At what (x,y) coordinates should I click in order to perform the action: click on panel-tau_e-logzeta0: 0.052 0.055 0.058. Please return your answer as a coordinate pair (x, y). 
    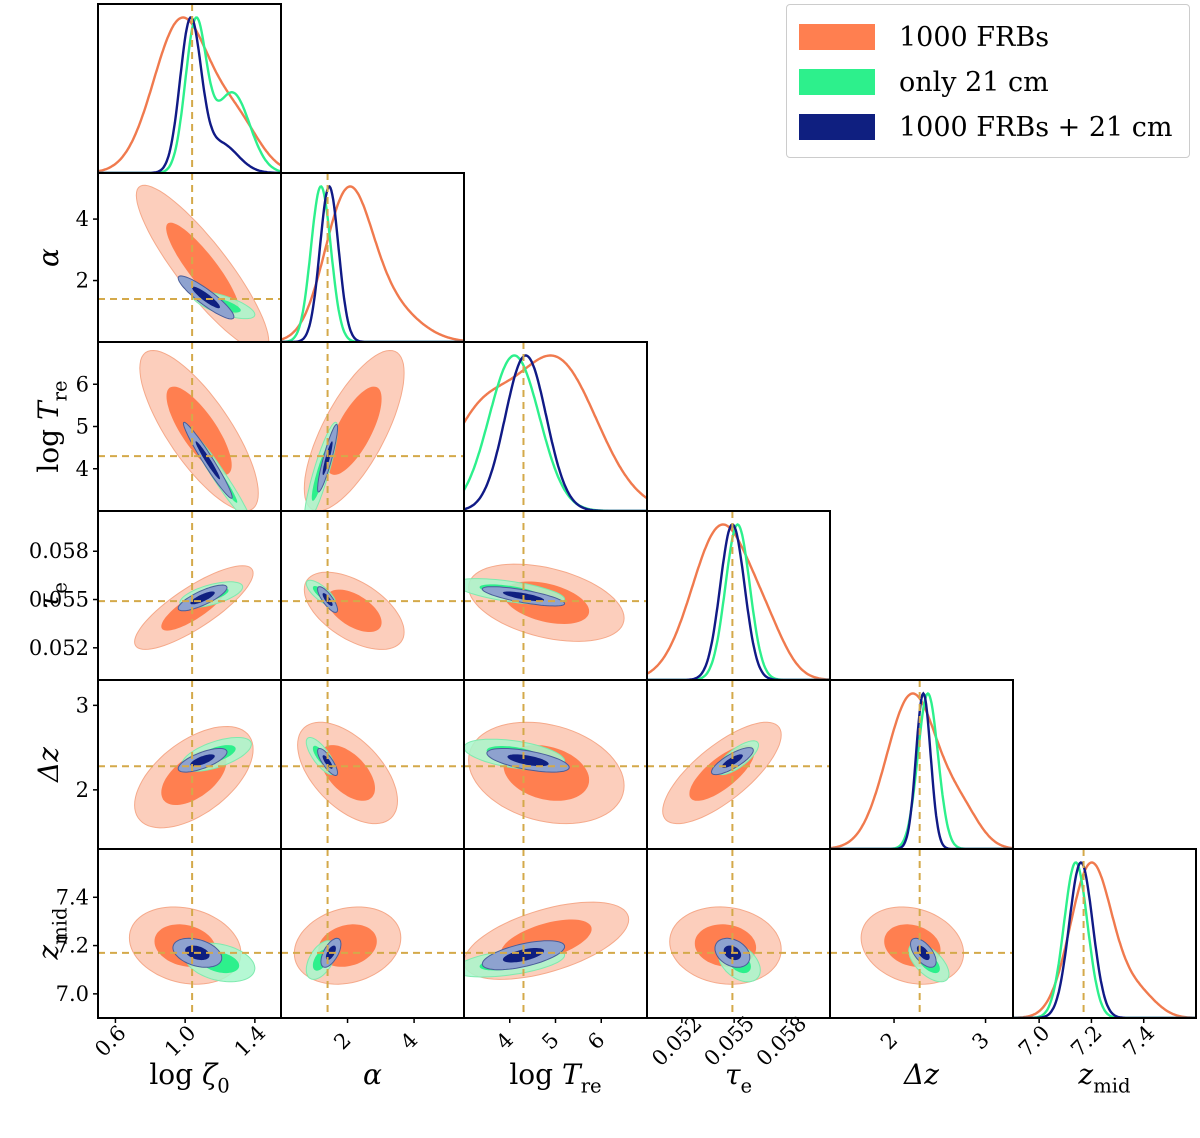
    Looking at the image, I should click on (155, 595).